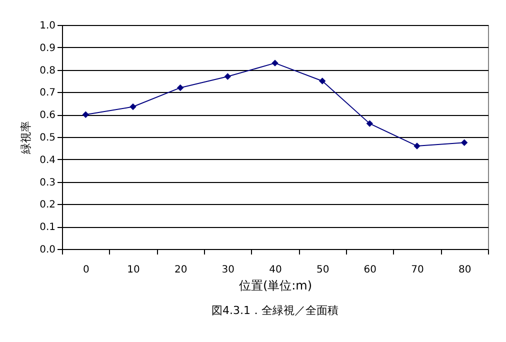 The width and height of the screenshot is (506, 342). Describe the element at coordinates (323, 270) in the screenshot. I see `x-tick-label: 50` at that location.